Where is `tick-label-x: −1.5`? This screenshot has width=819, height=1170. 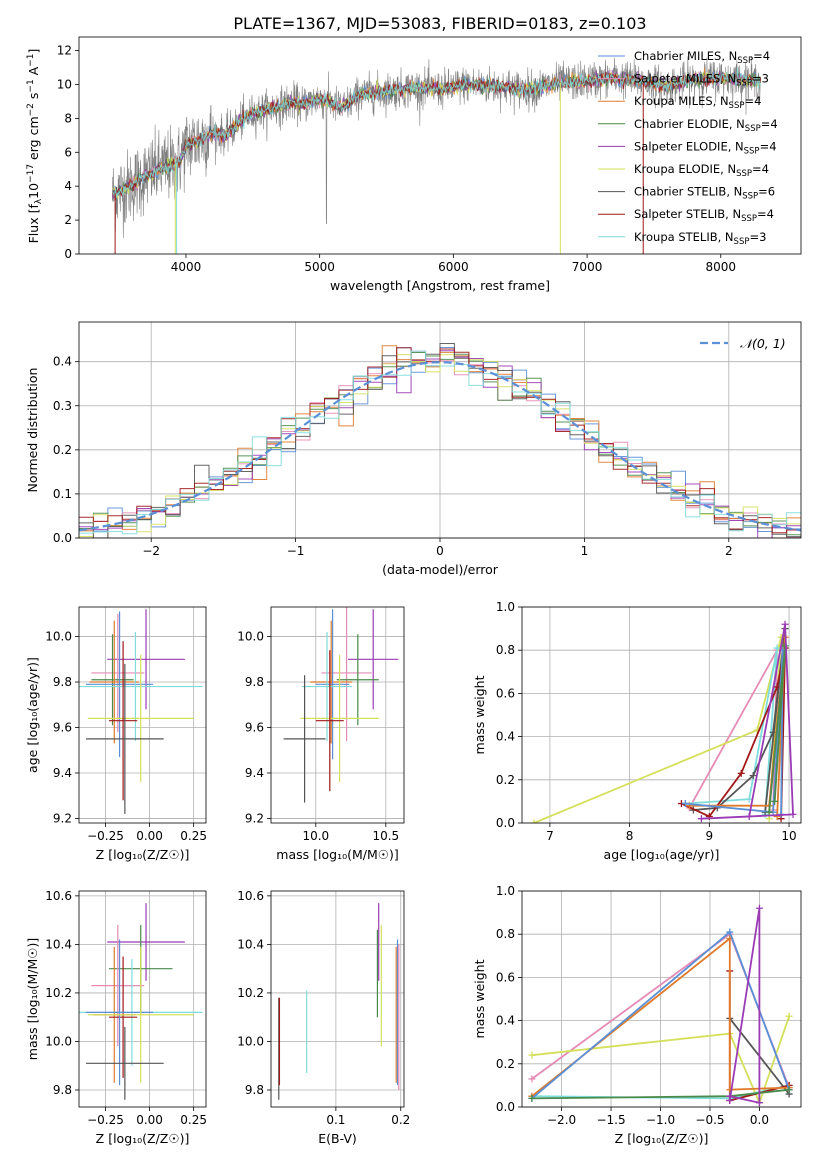
tick-label-x: −1.5 is located at coordinates (610, 1120).